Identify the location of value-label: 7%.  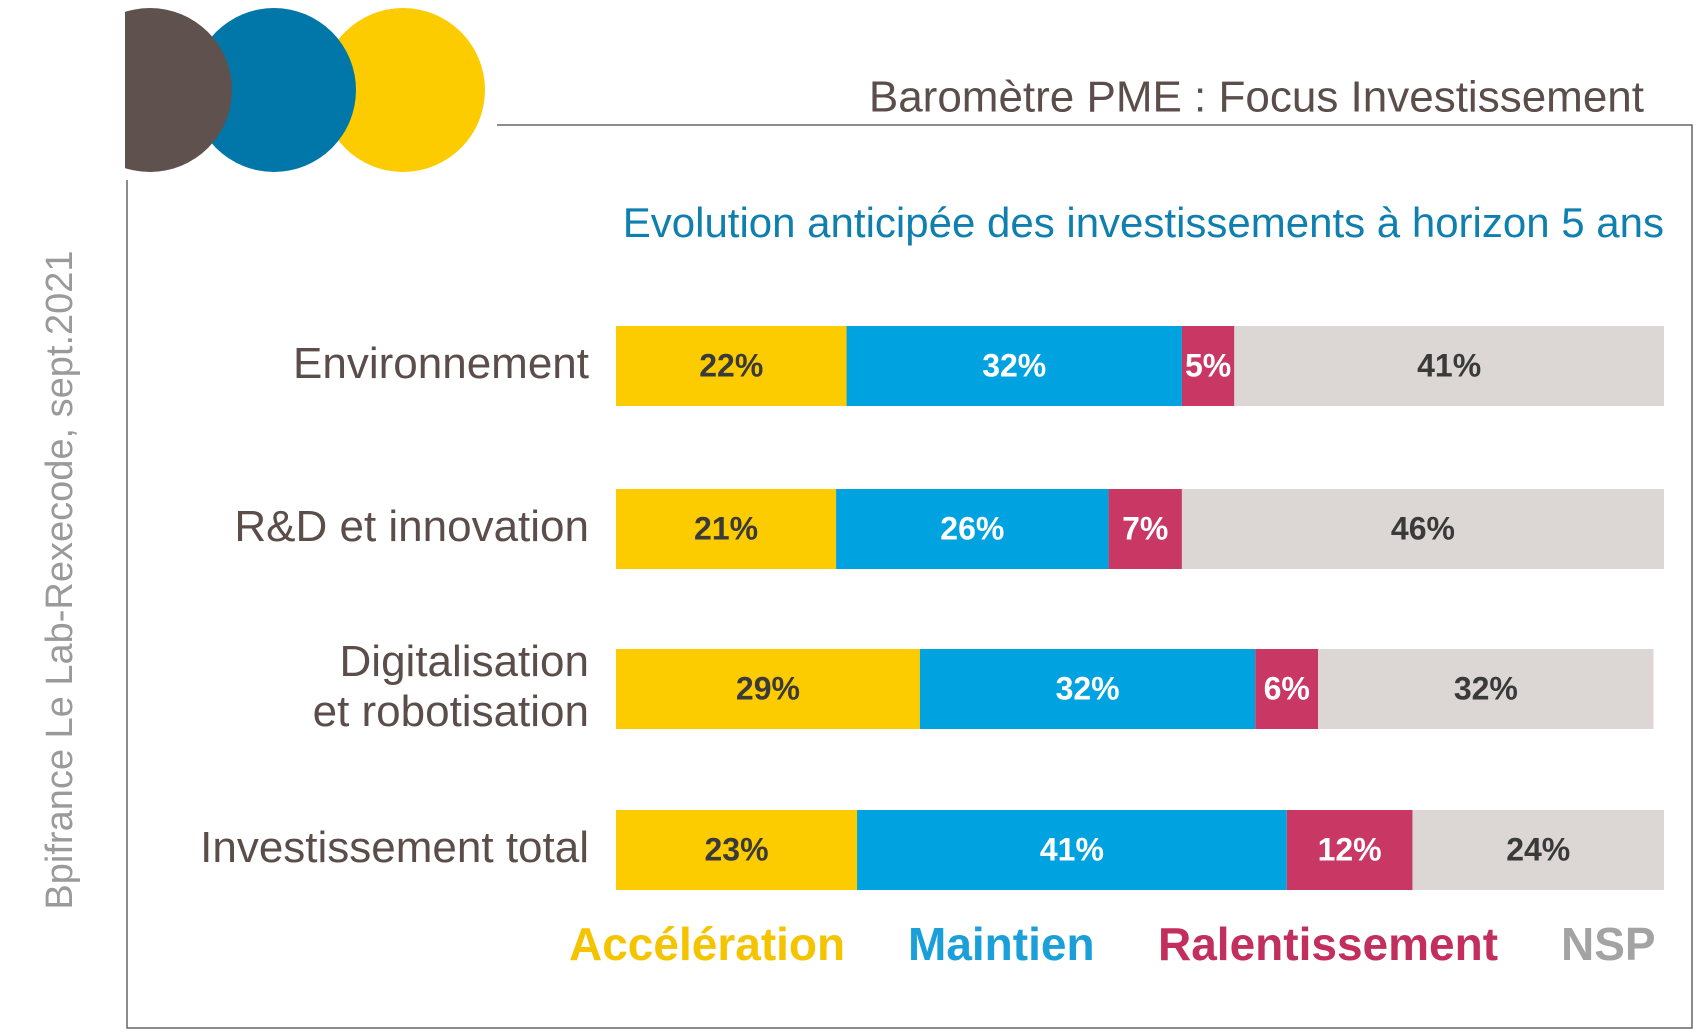
(1145, 528).